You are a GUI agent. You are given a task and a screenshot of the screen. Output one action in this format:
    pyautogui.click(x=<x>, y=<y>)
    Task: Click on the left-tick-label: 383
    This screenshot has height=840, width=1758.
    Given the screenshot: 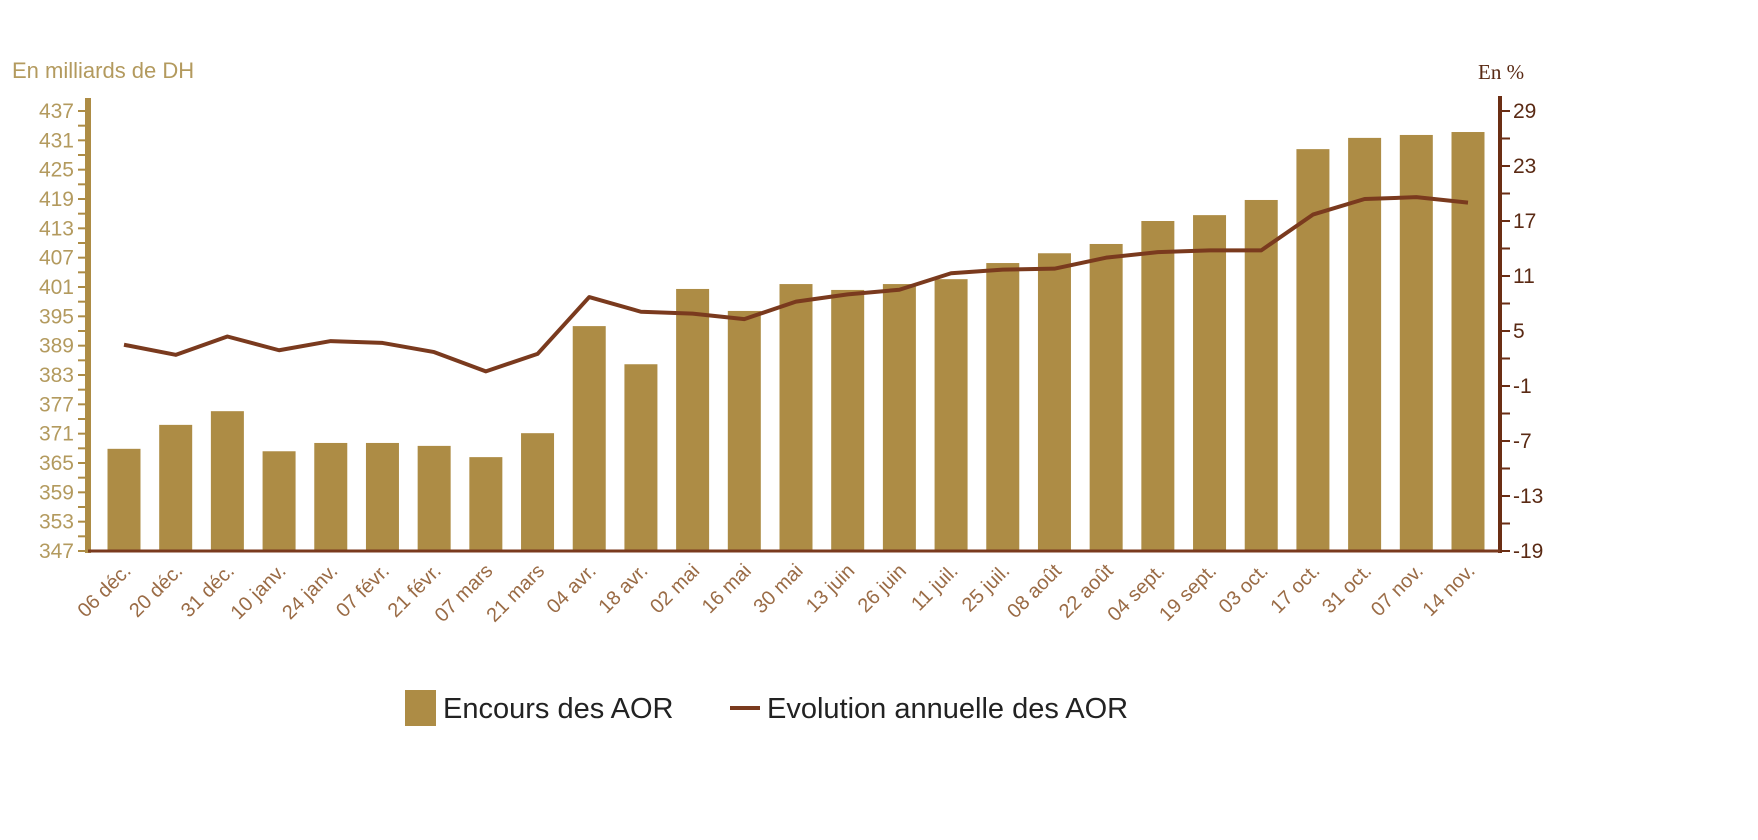 What is the action you would take?
    pyautogui.click(x=56, y=375)
    